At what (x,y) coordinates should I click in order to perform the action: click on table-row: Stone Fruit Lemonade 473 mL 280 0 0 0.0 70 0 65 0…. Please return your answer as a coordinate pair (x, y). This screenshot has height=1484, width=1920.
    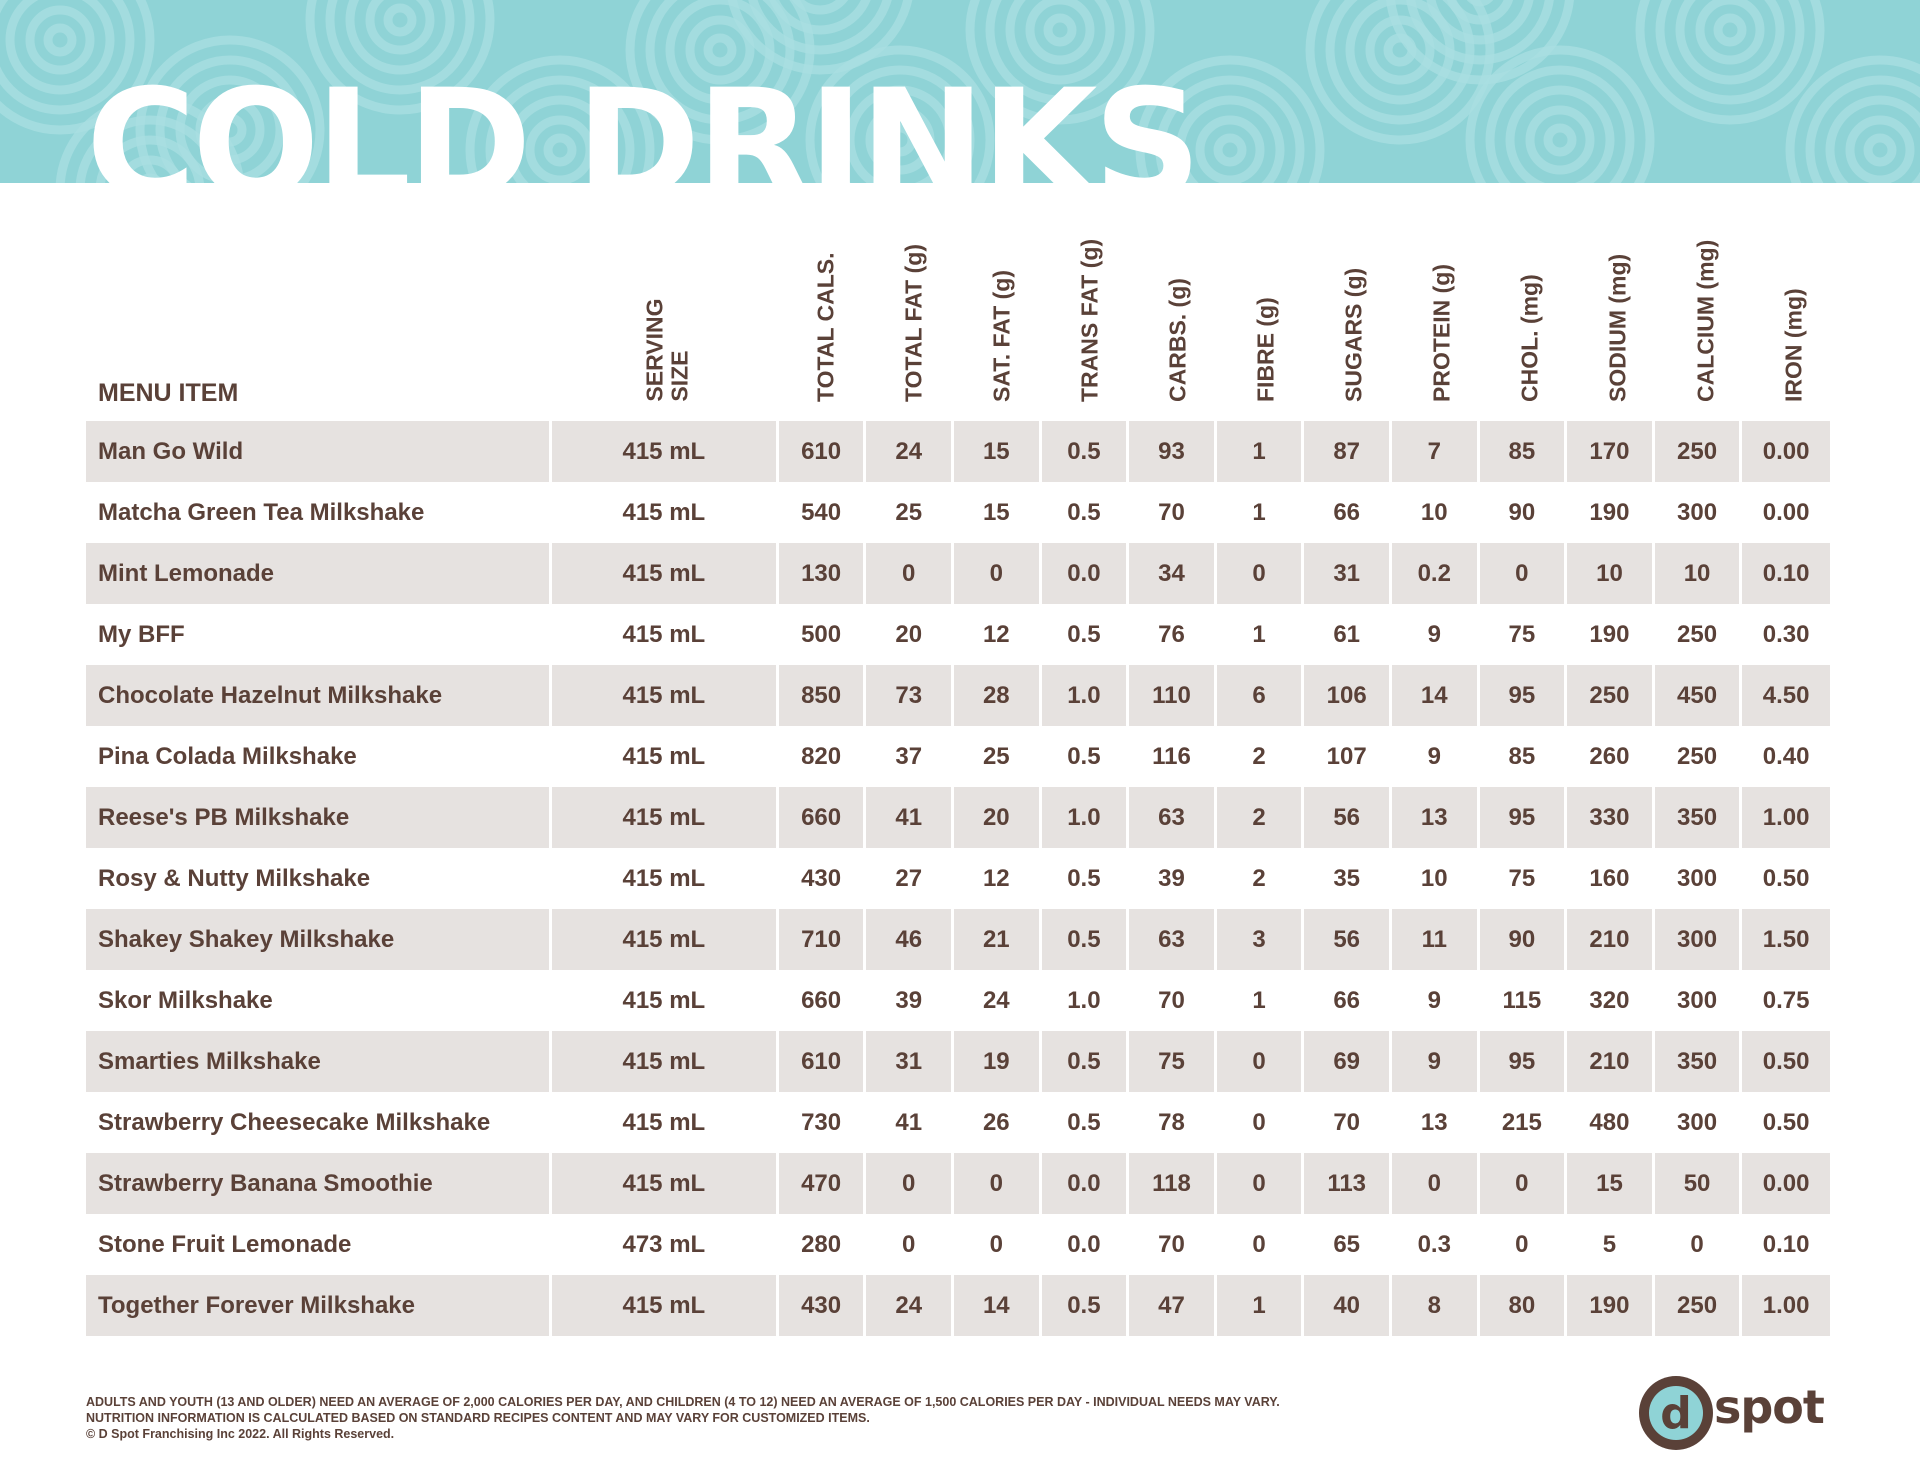
    Looking at the image, I should click on (958, 1244).